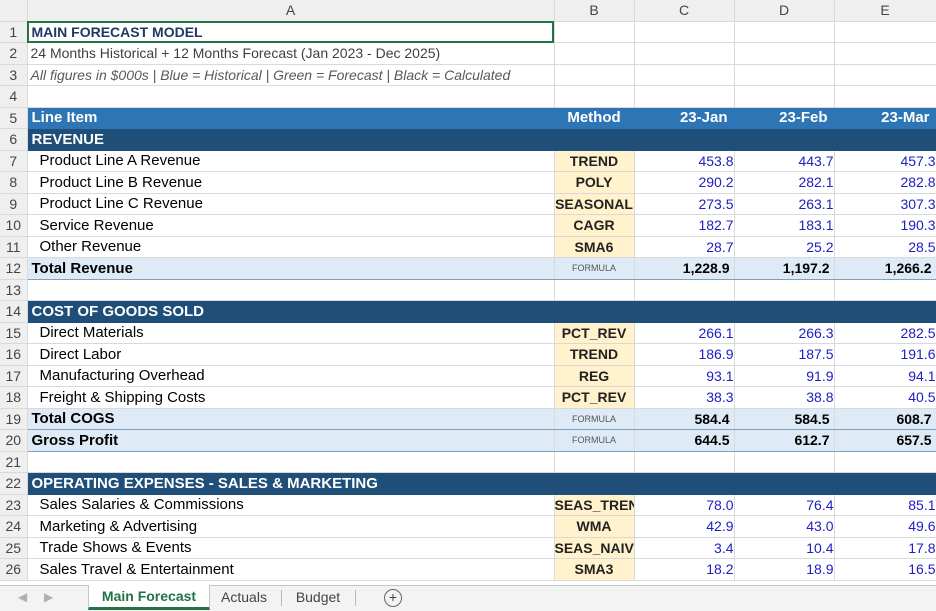  What do you see at coordinates (14, 53) in the screenshot?
I see `row-header: 2` at bounding box center [14, 53].